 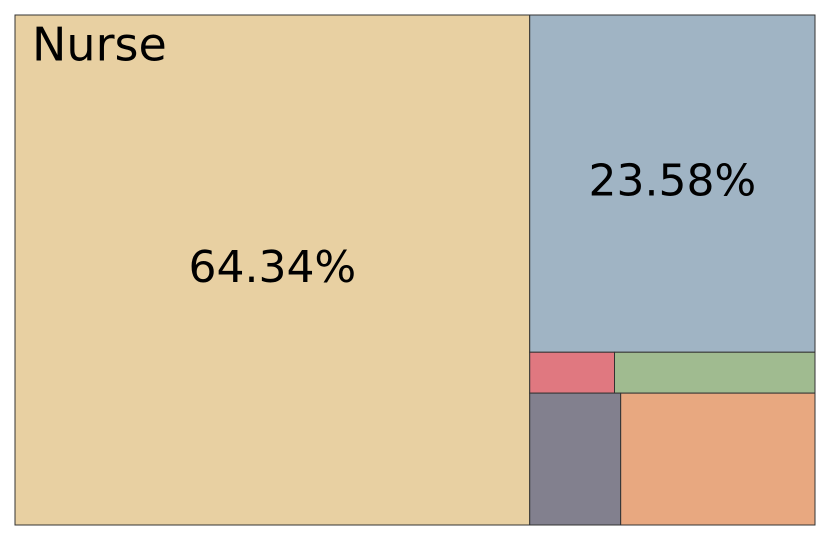 I want to click on value-label: 23.58%, so click(x=672, y=181).